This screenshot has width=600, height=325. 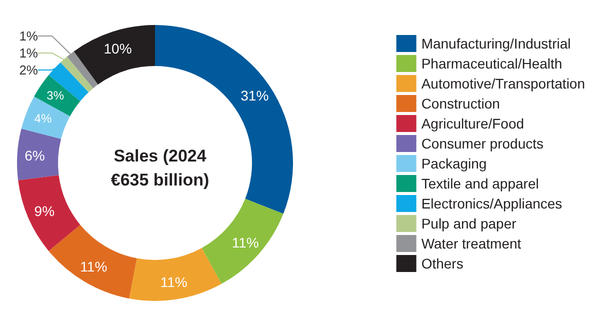 I want to click on data-label: 31%, so click(x=254, y=95).